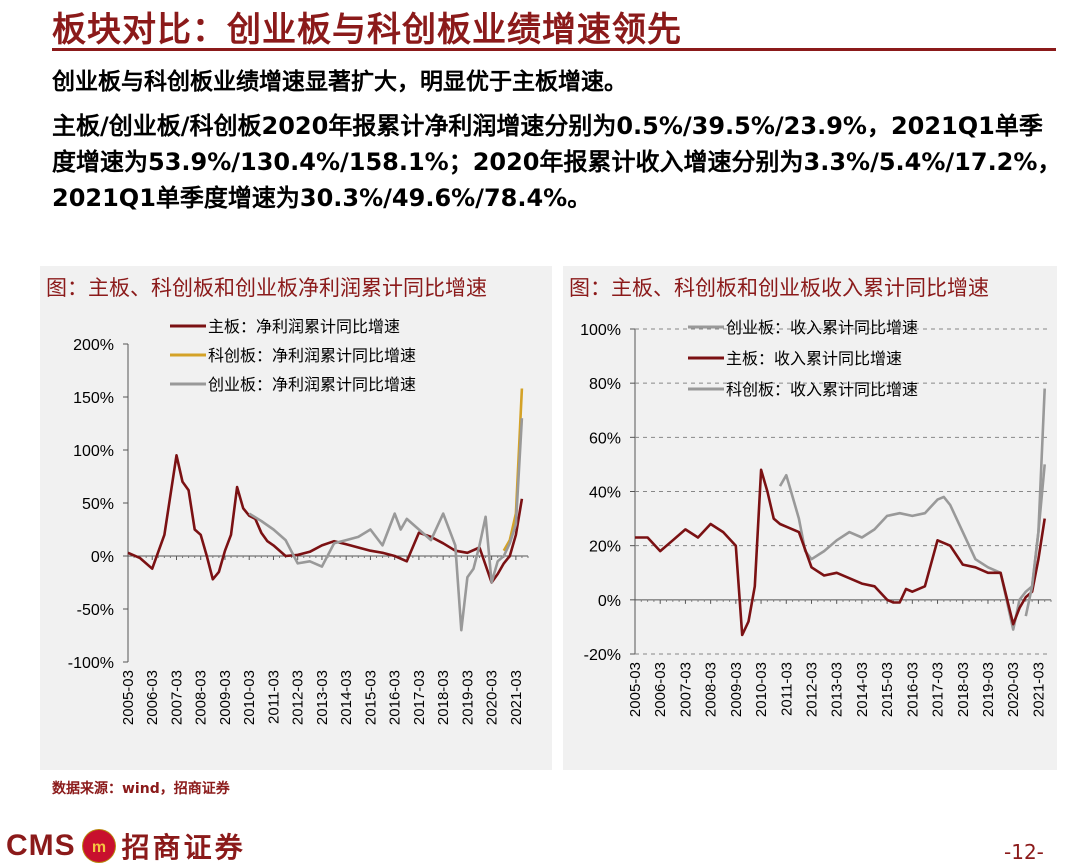 The height and width of the screenshot is (868, 1080). Describe the element at coordinates (605, 438) in the screenshot. I see `y-tick-label: 60%` at that location.